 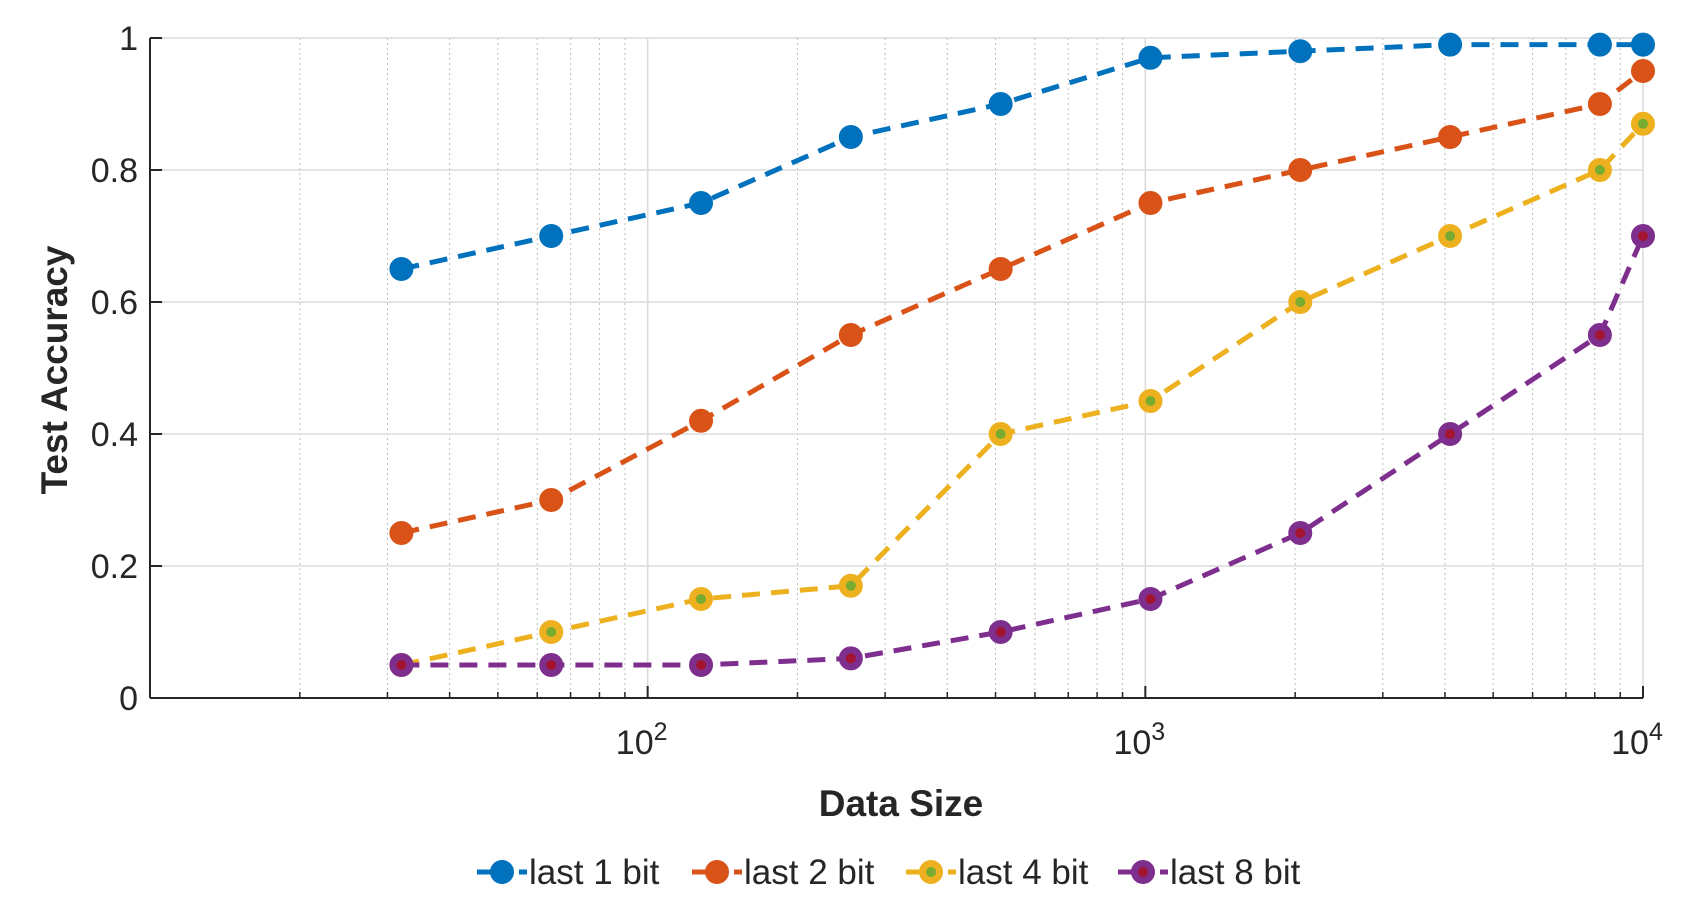 I want to click on x-axis-title: Data Size, so click(x=901, y=803).